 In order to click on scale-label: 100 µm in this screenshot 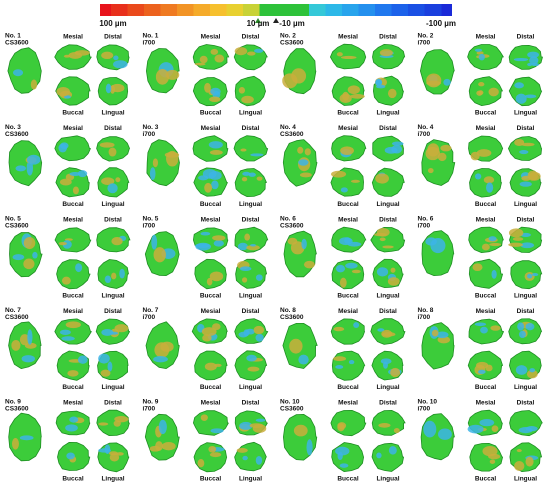, I will do `click(112, 23)`.